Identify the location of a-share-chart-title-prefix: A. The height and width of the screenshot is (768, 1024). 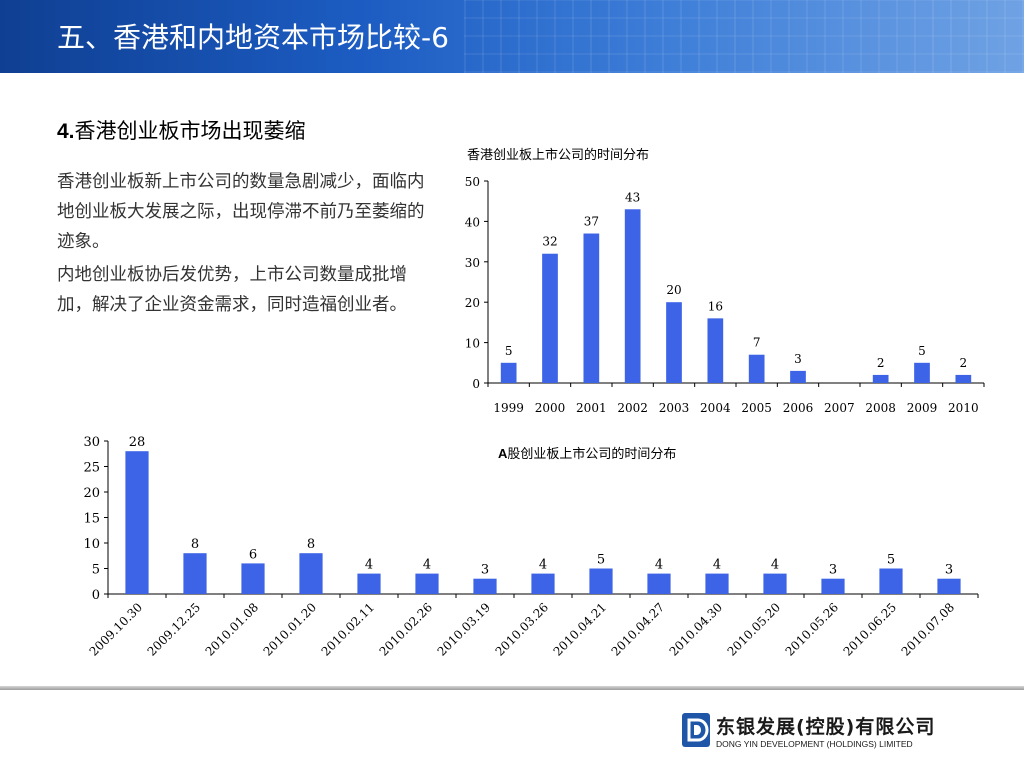
(503, 453).